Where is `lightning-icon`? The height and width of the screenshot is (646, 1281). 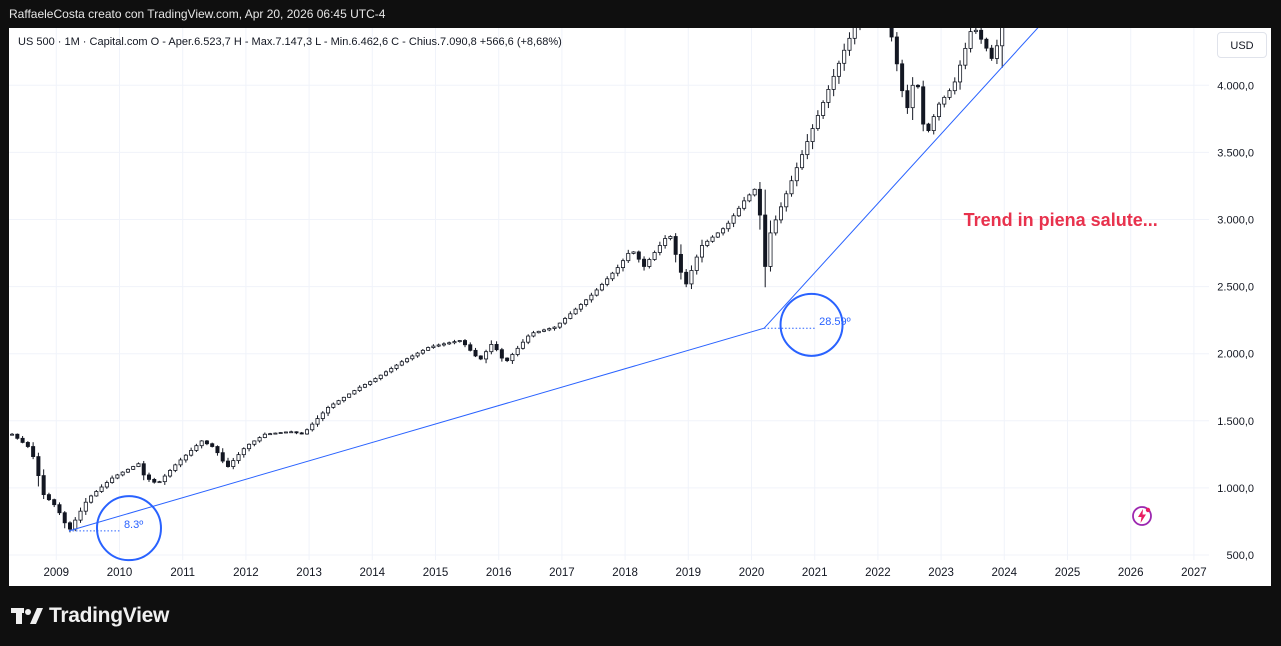 lightning-icon is located at coordinates (1142, 516).